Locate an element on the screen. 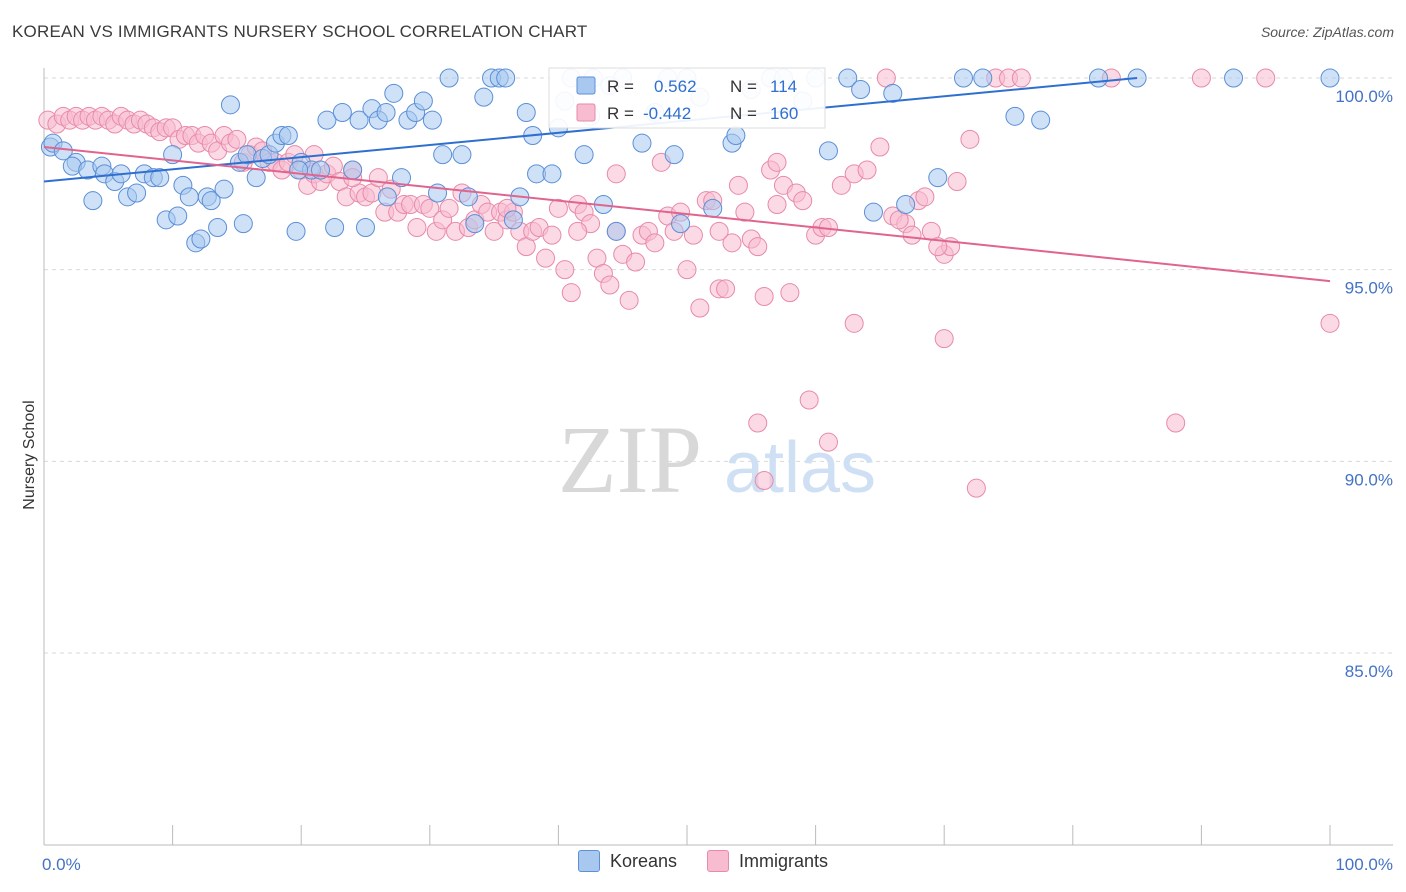  legend-label-koreans: Koreans is located at coordinates (643, 860).